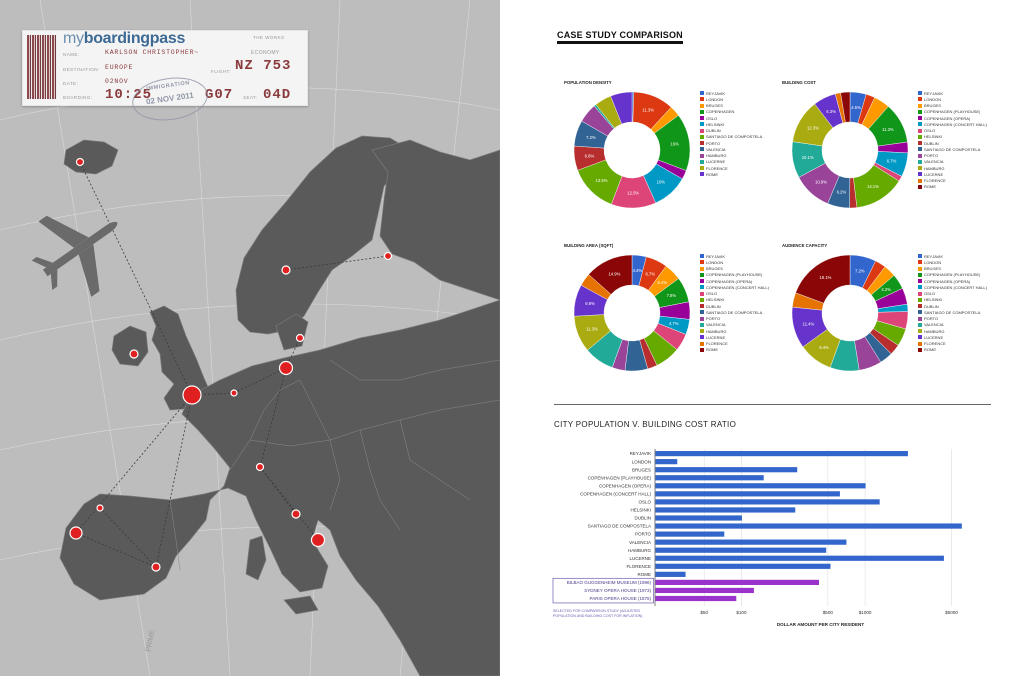  What do you see at coordinates (300, 338) in the screenshot?
I see `city-marker-copenhagen` at bounding box center [300, 338].